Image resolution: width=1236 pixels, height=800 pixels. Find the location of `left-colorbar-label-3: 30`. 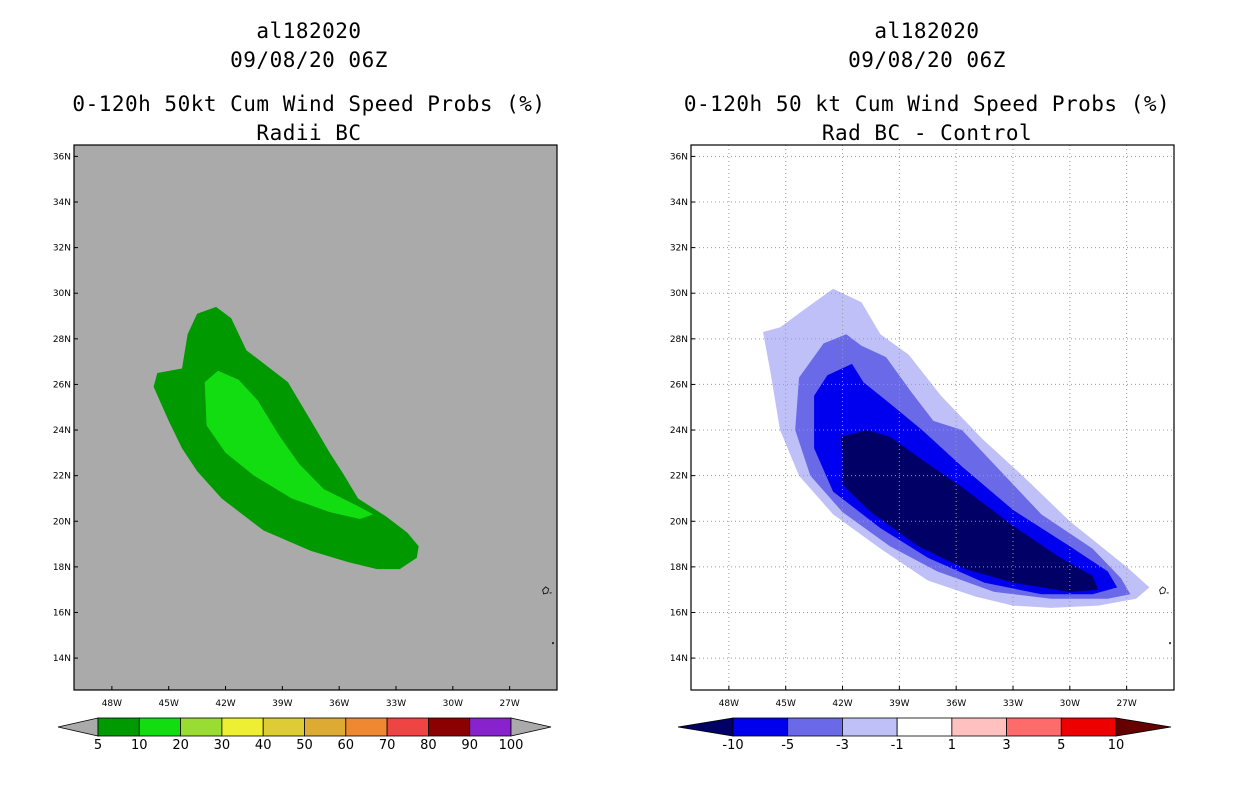

left-colorbar-label-3: 30 is located at coordinates (222, 745).